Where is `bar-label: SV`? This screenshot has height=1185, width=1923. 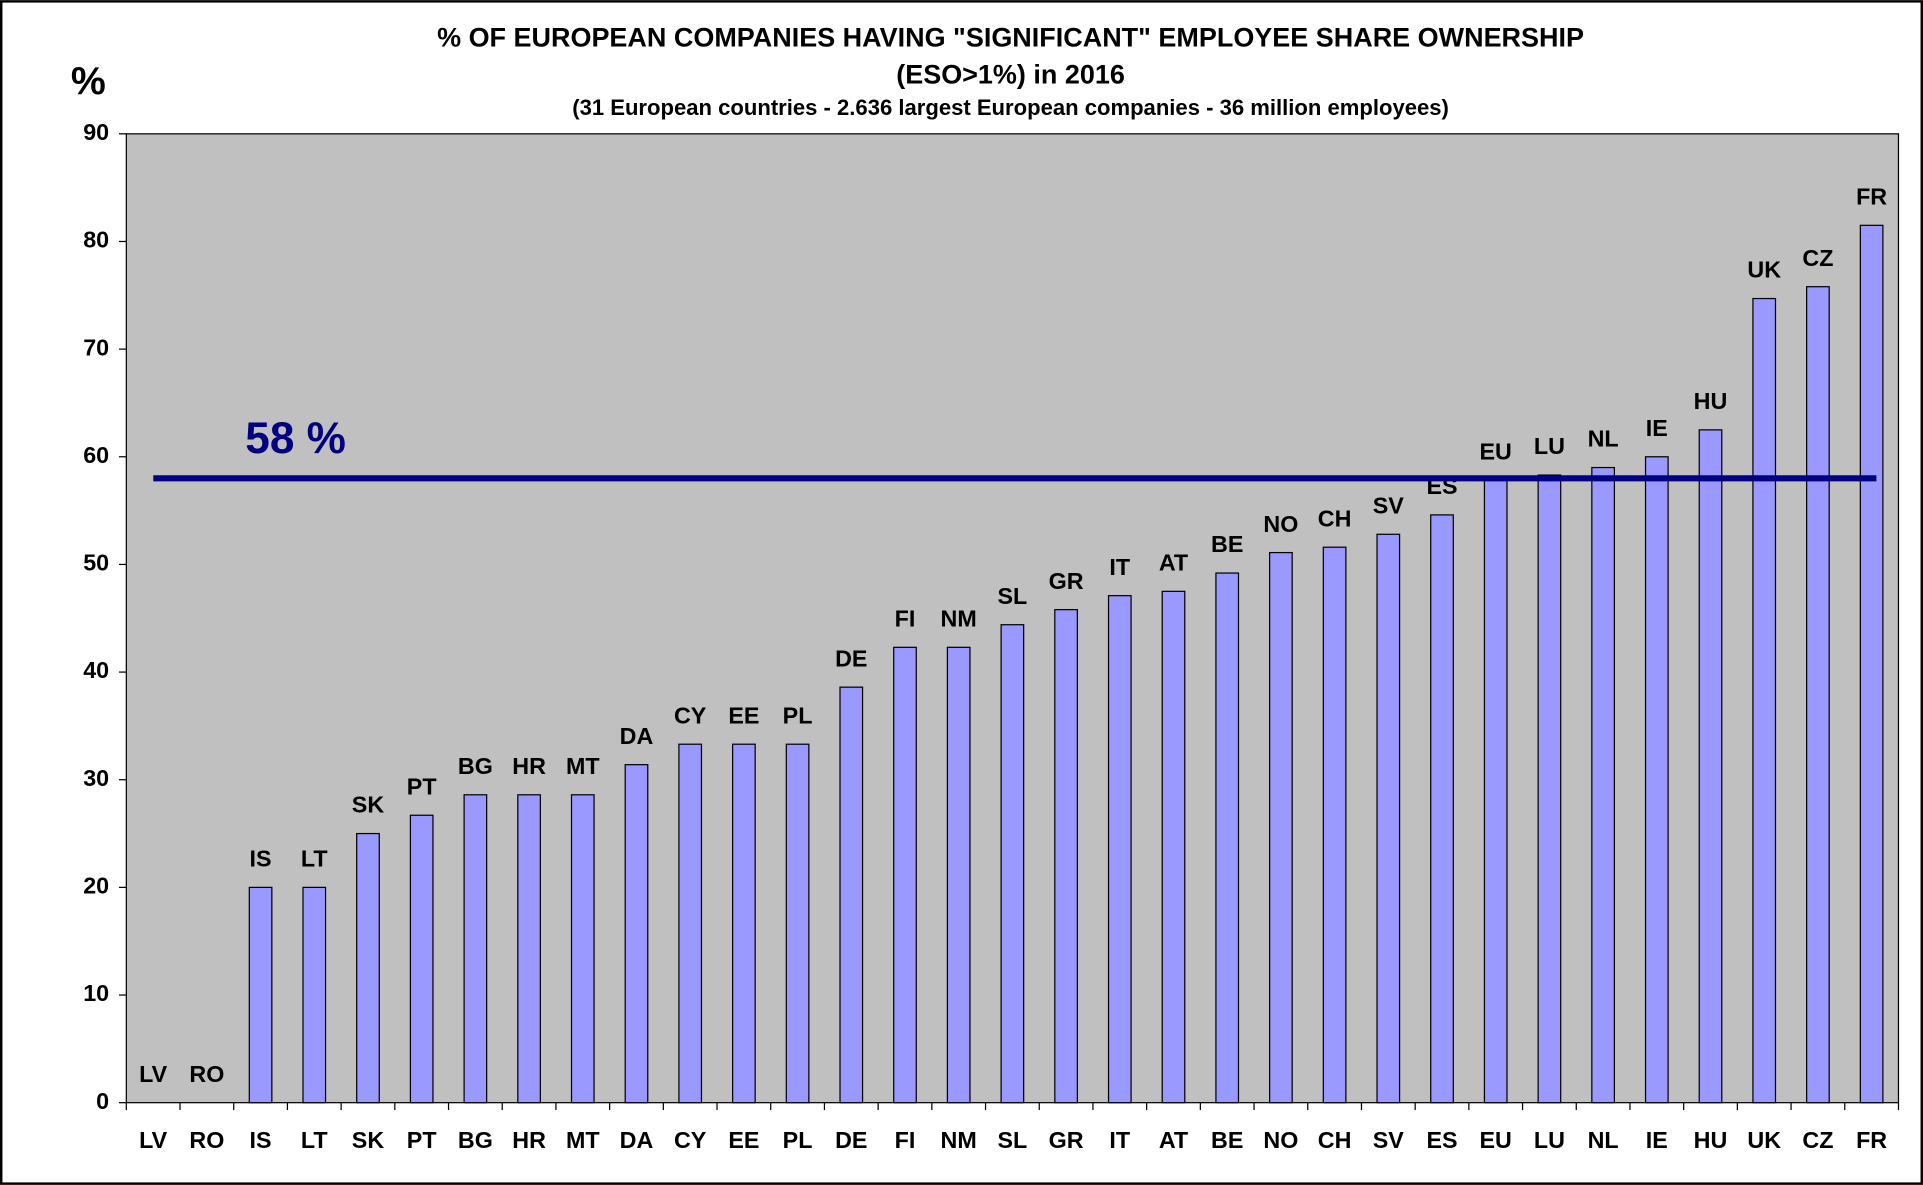
bar-label: SV is located at coordinates (1389, 505).